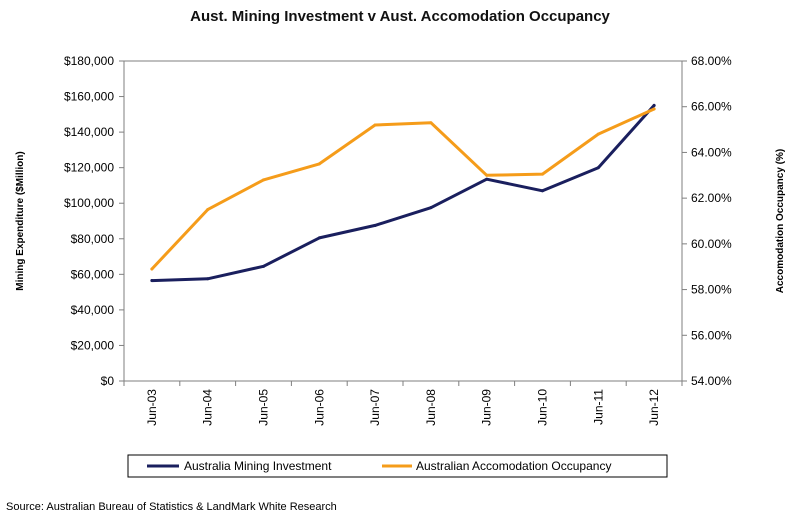  What do you see at coordinates (93, 310) in the screenshot?
I see `left-tick-label: $40,000` at bounding box center [93, 310].